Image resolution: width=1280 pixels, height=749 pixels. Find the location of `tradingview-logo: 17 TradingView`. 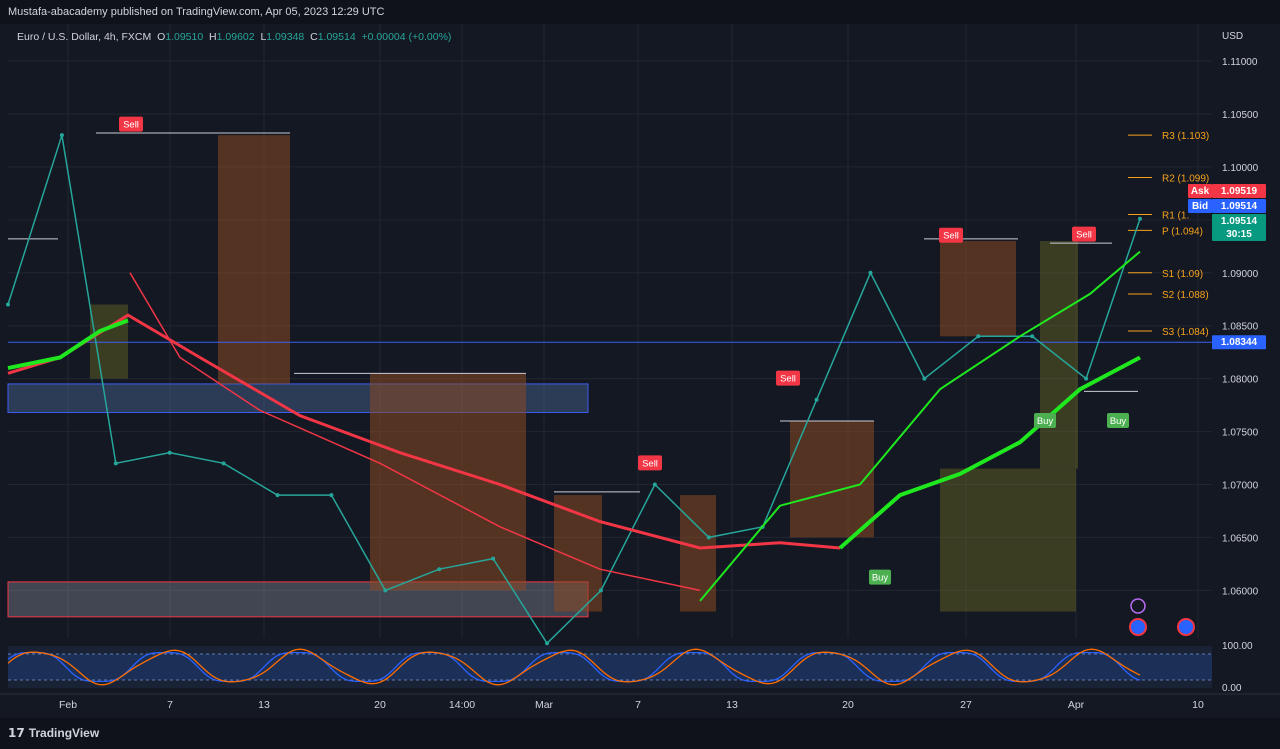

tradingview-logo: 17 TradingView is located at coordinates (53, 733).